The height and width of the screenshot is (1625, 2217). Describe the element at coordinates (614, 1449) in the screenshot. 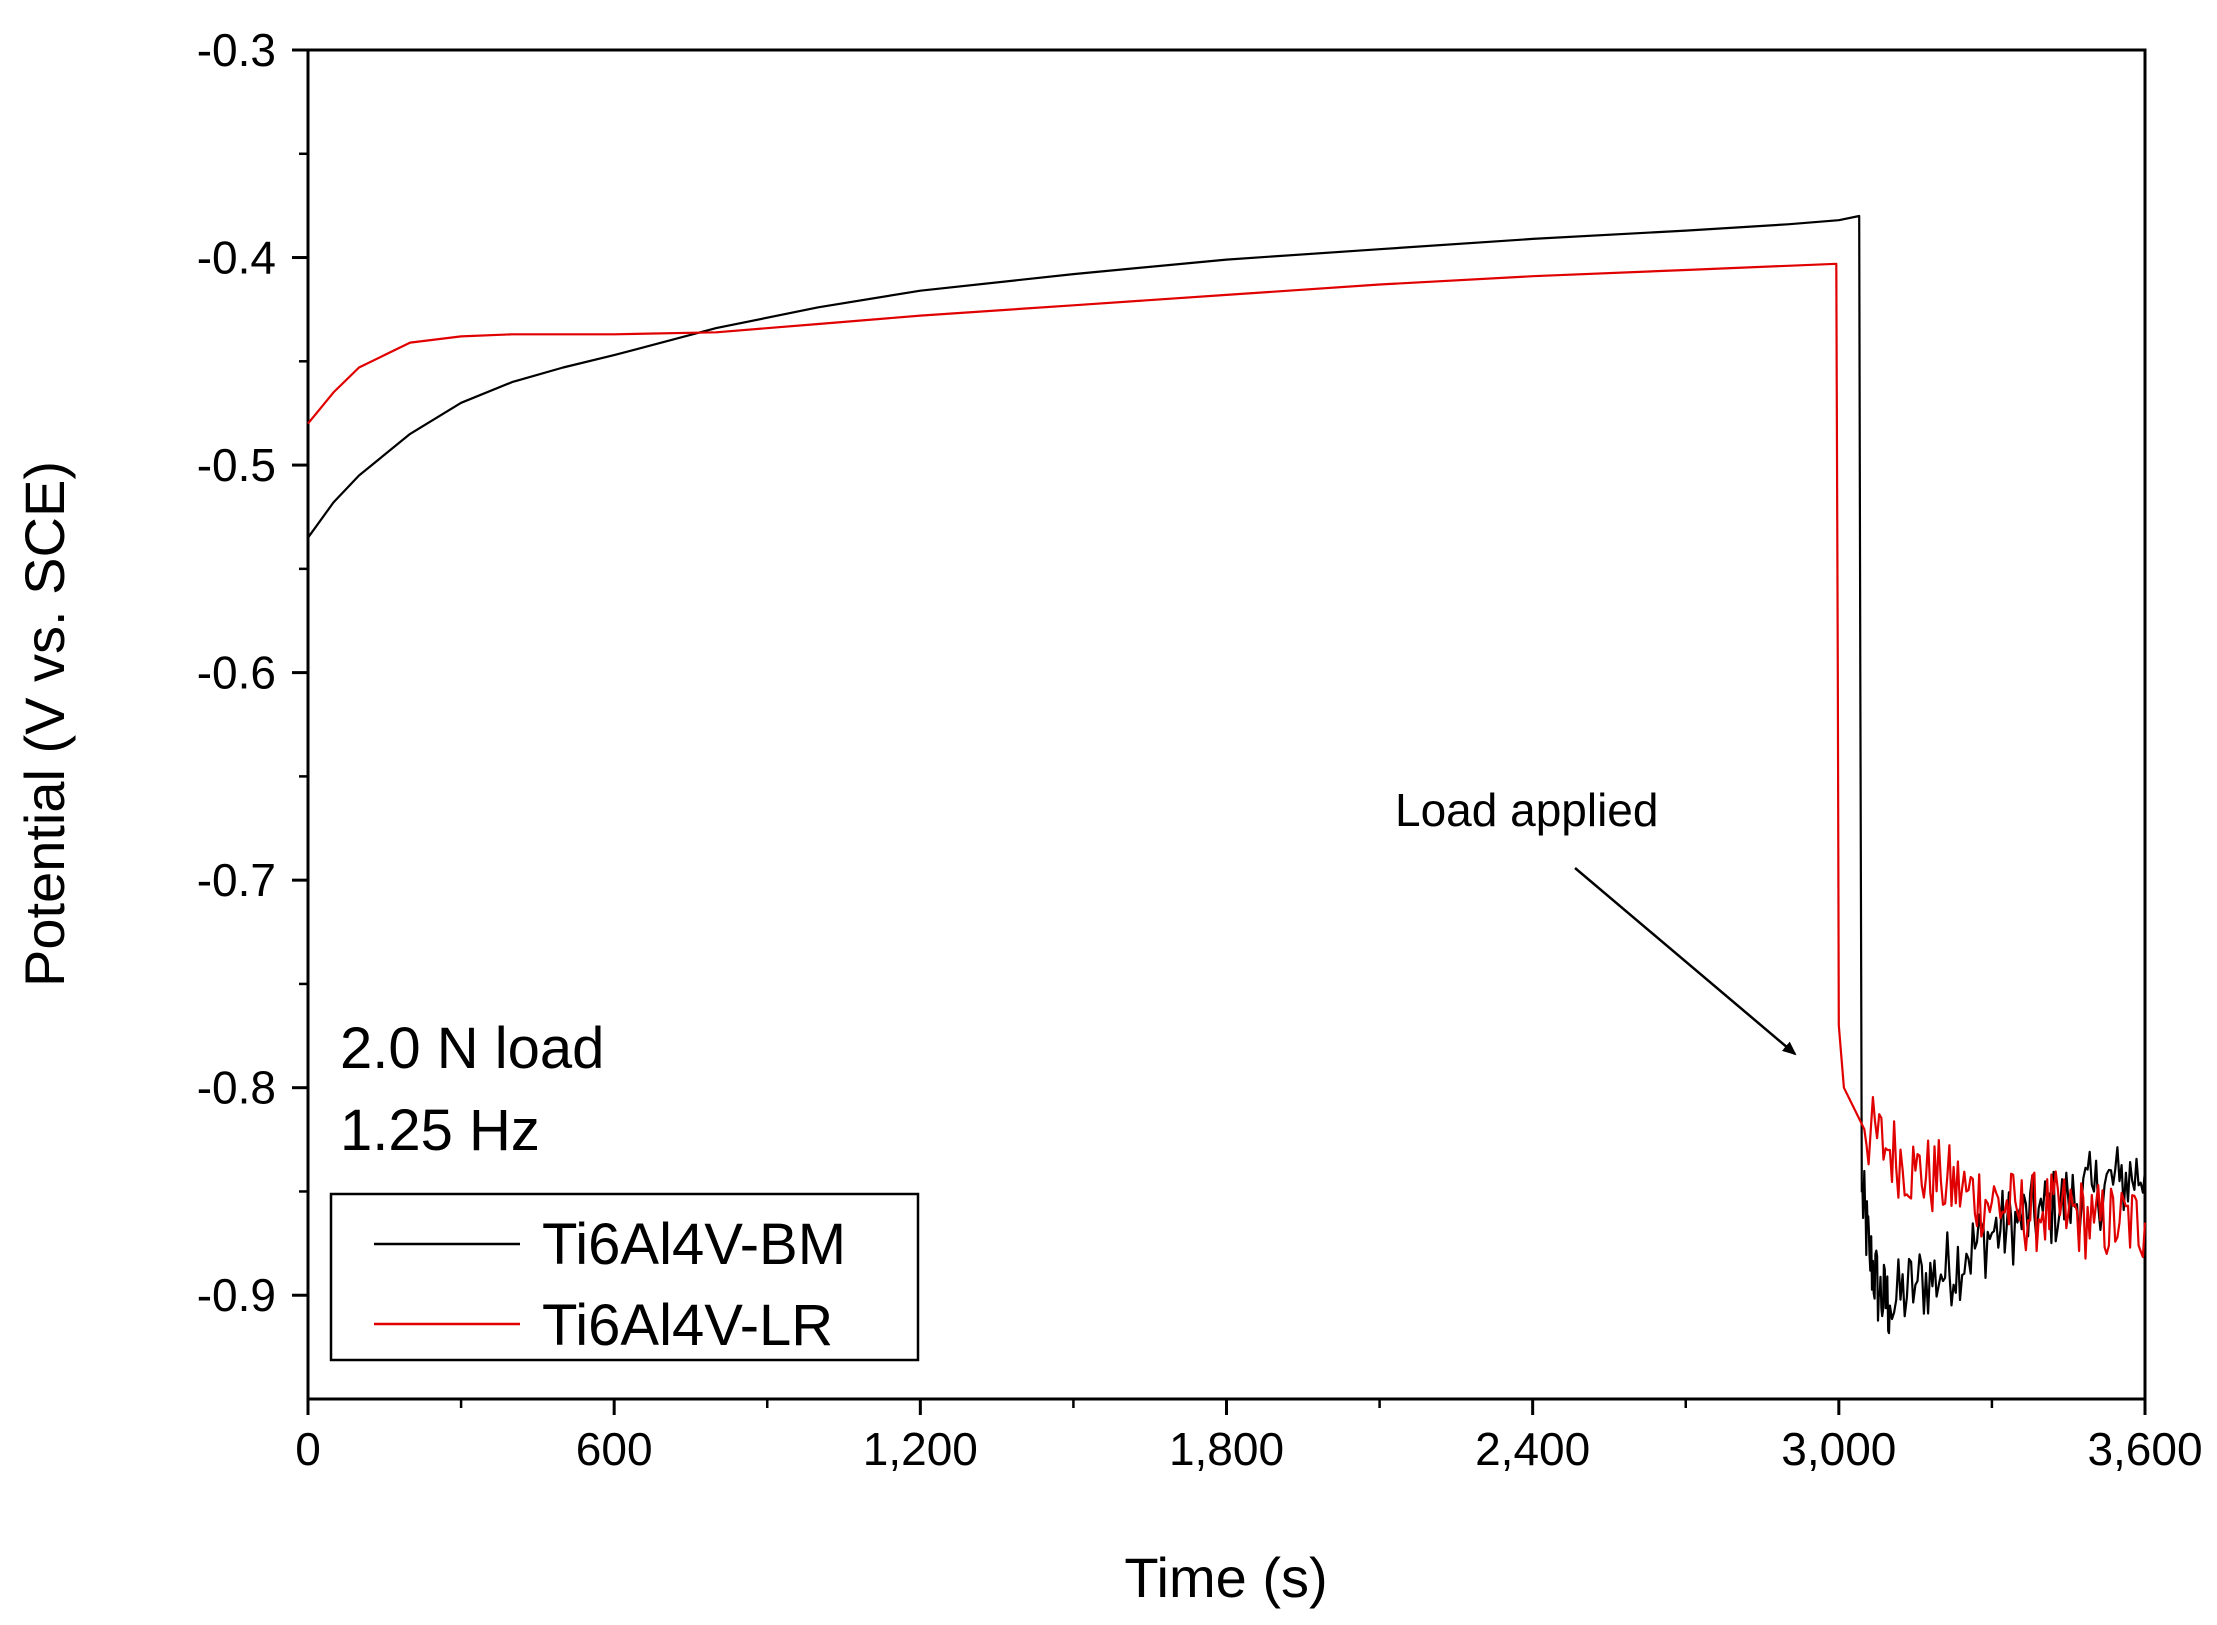

I see `x-tick-label: 600` at that location.